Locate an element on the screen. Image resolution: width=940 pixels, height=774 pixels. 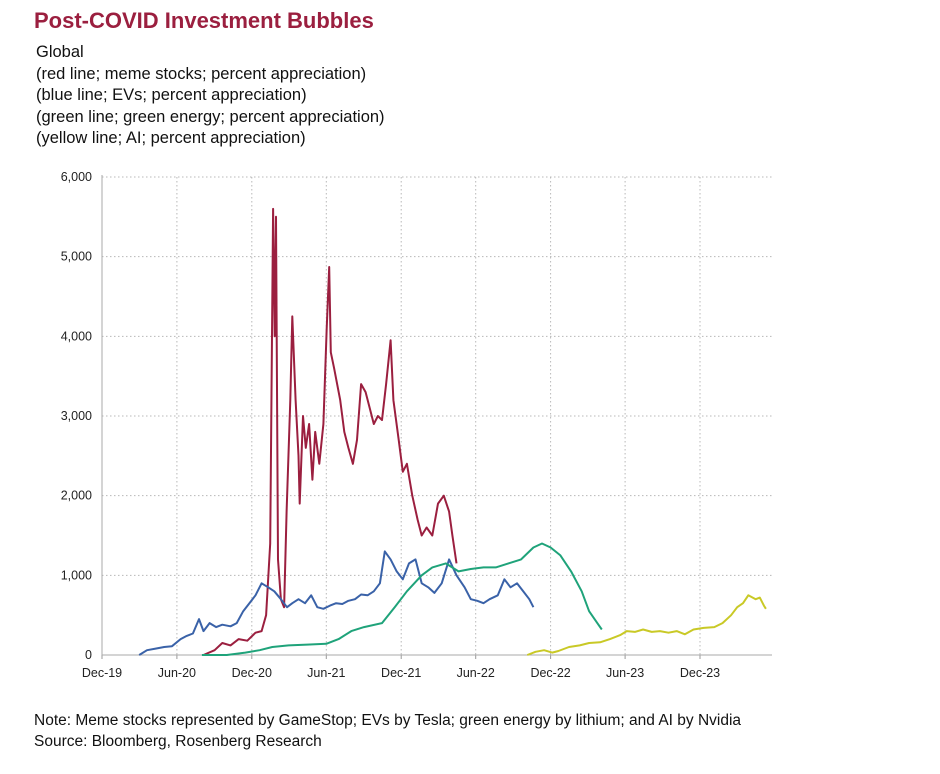
y-tick-label: 1,000 is located at coordinates (76, 575).